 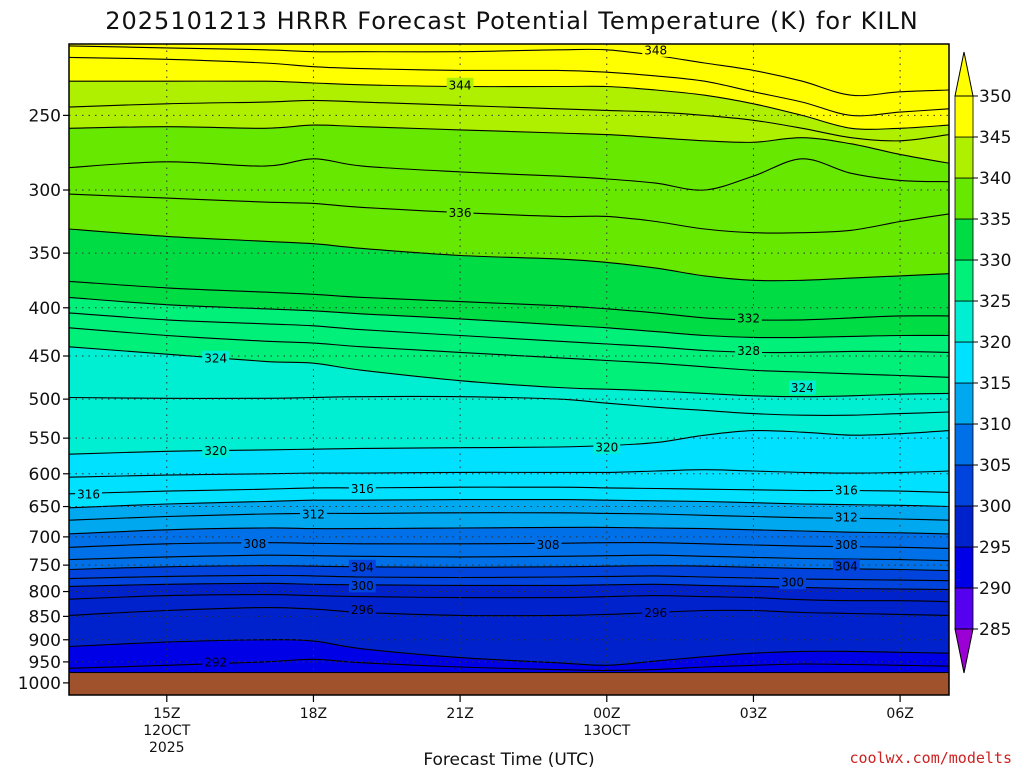 I want to click on y-tick-label: 850, so click(x=45, y=617).